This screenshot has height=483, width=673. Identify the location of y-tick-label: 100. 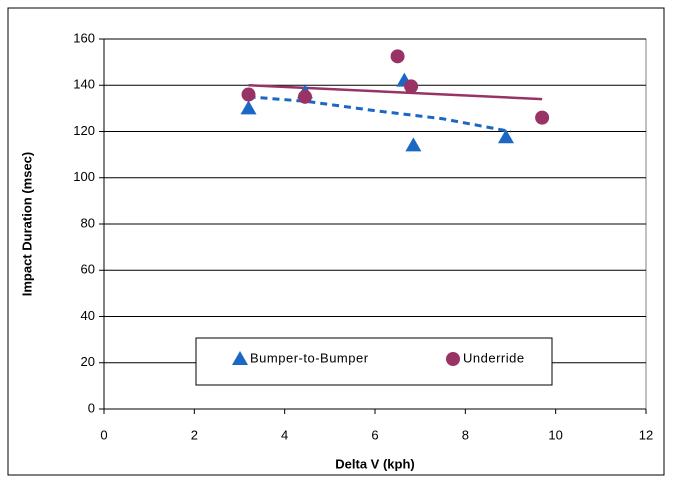
(84, 176).